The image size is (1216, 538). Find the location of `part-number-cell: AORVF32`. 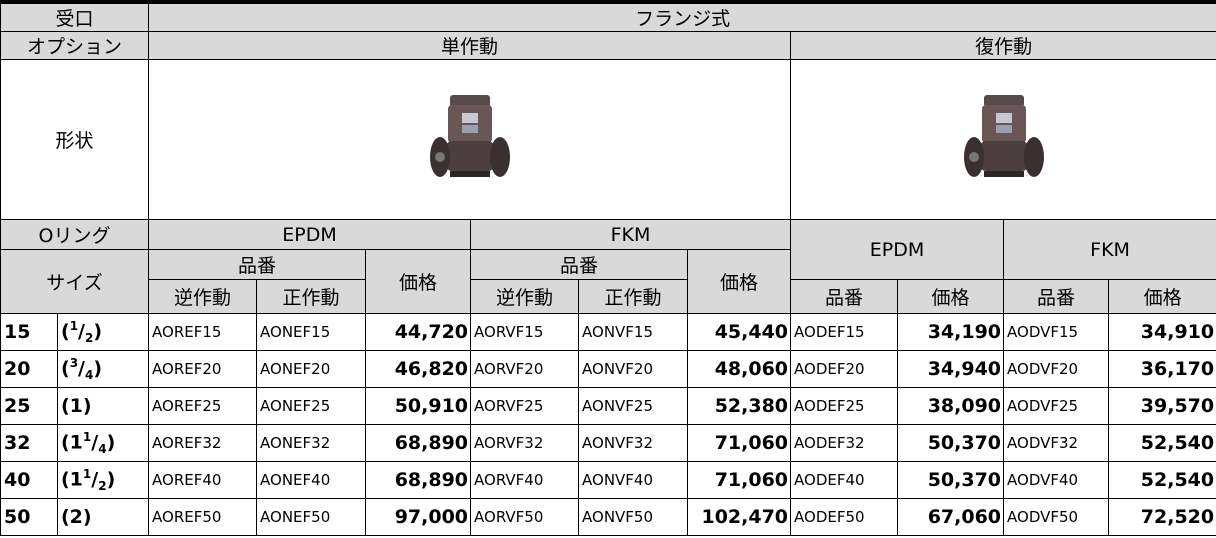

part-number-cell: AORVF32 is located at coordinates (525, 443).